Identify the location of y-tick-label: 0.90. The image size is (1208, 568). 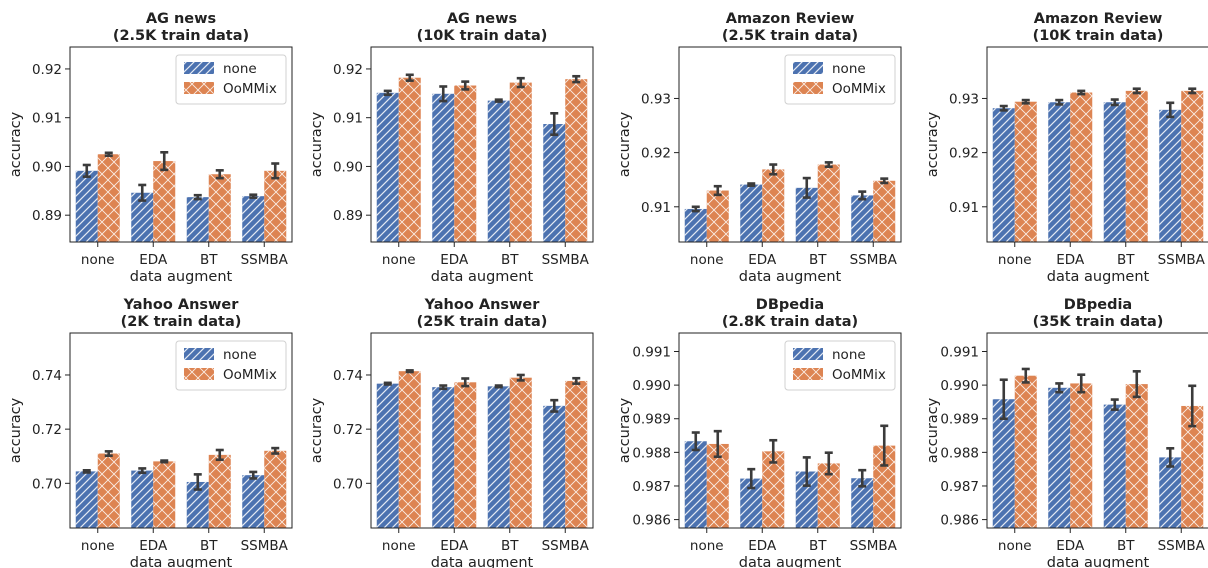
(47, 167).